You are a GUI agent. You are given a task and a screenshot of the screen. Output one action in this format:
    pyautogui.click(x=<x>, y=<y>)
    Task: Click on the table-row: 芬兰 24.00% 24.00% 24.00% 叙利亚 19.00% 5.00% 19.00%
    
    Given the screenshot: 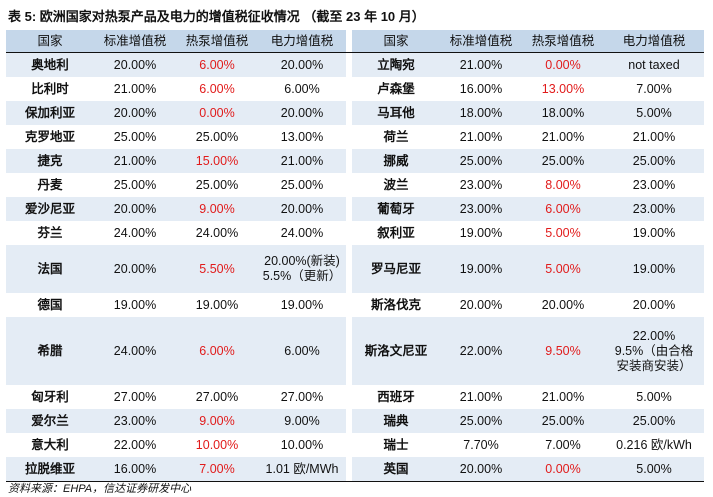 What is the action you would take?
    pyautogui.click(x=355, y=233)
    